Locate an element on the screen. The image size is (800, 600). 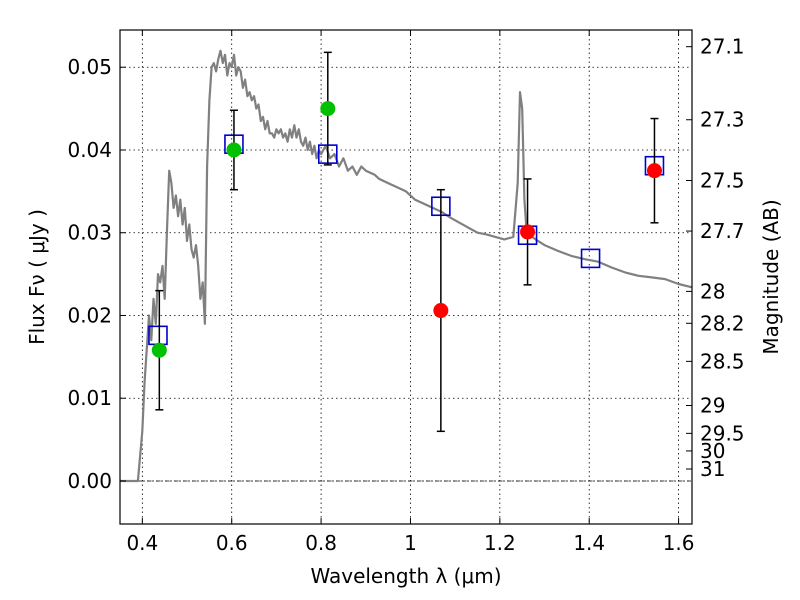
y2-tick-label: 29 is located at coordinates (712, 406).